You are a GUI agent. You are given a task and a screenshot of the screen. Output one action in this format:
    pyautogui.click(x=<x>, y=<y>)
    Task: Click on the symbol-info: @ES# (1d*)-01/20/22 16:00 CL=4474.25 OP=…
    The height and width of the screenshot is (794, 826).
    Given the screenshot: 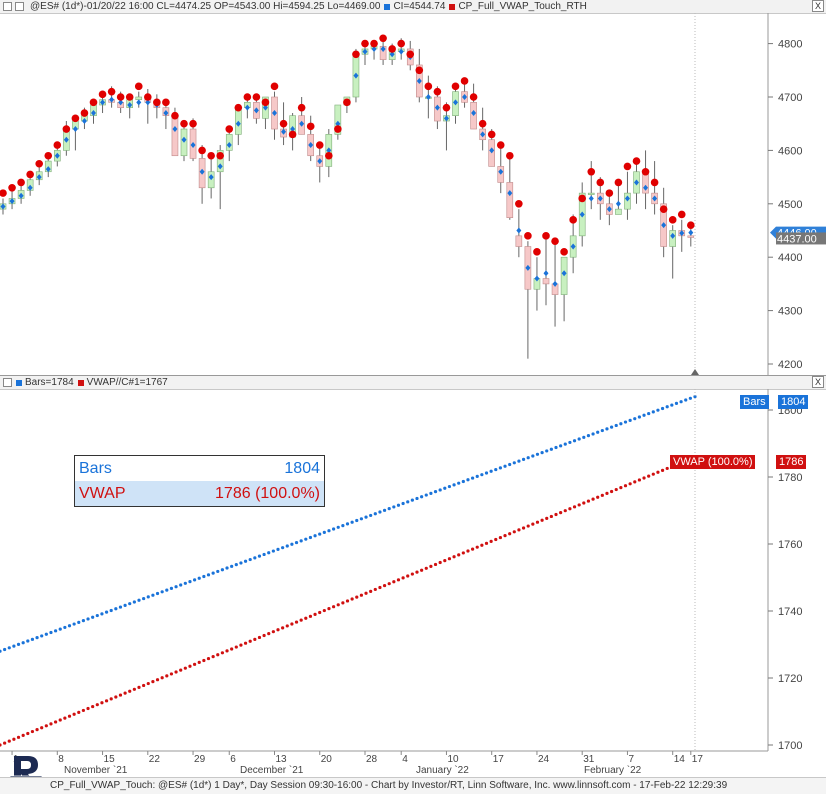 What is the action you would take?
    pyautogui.click(x=205, y=6)
    